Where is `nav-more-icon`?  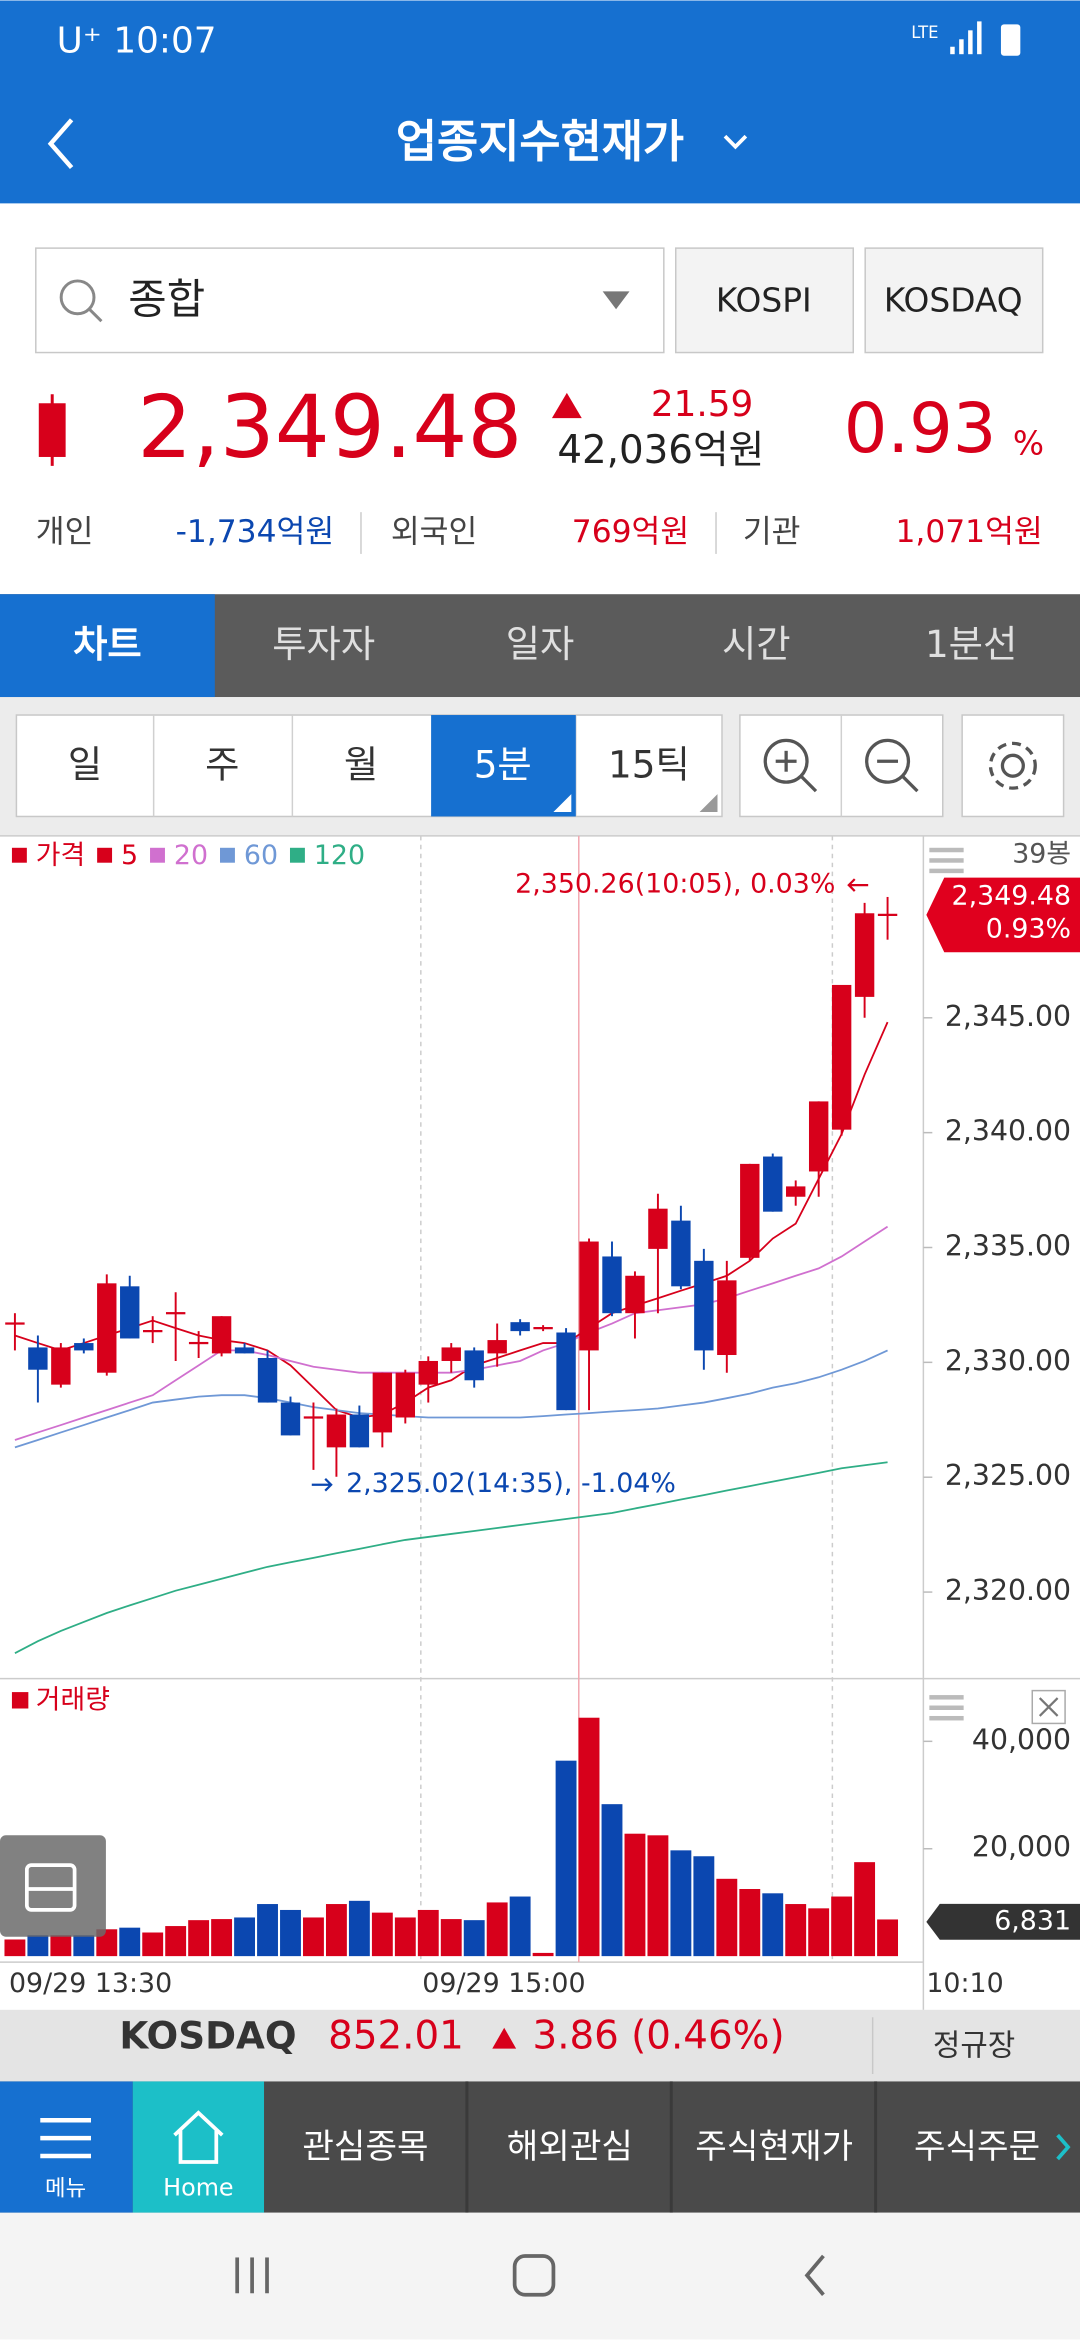
nav-more-icon is located at coordinates (1063, 2147).